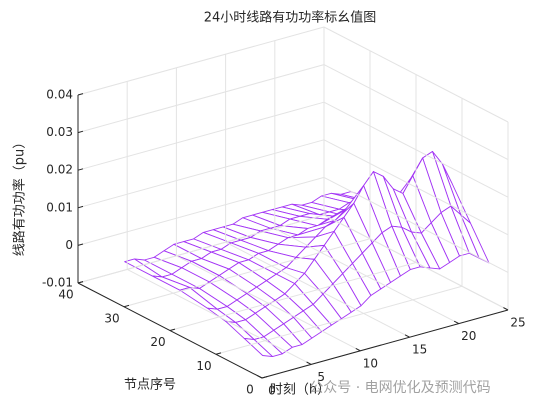 Image resolution: width=560 pixels, height=420 pixels. I want to click on x-tick-label: 25, so click(517, 323).